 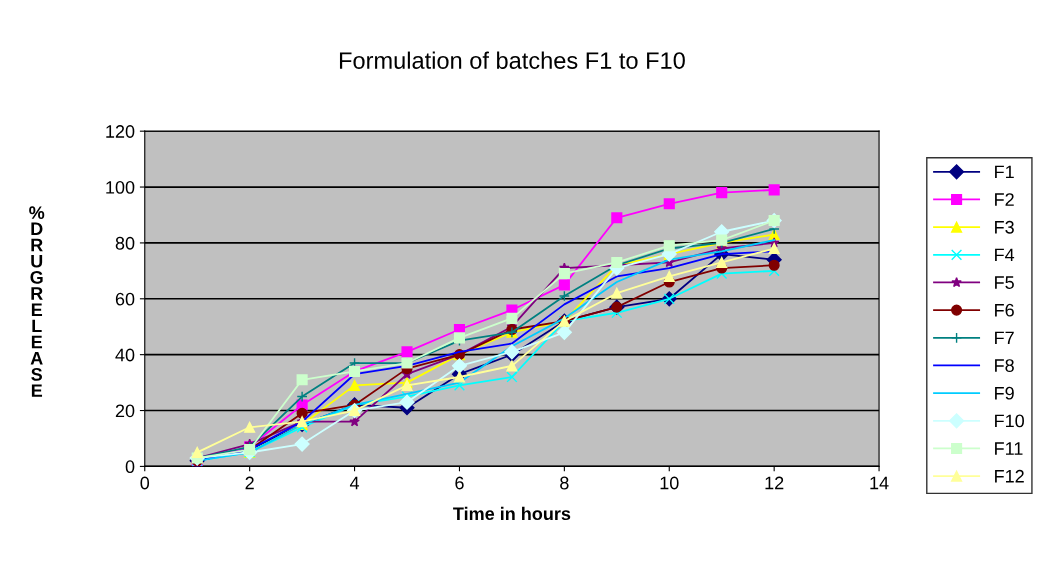 I want to click on legend-label: F11, so click(x=1009, y=448).